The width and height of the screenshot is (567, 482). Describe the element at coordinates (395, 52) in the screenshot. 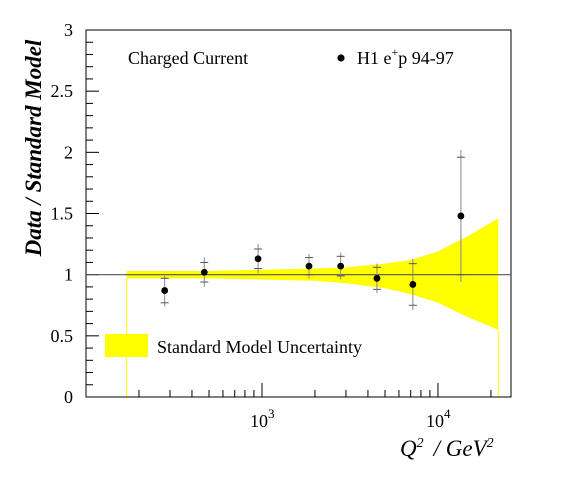

I see `legend-data-sup: +` at that location.